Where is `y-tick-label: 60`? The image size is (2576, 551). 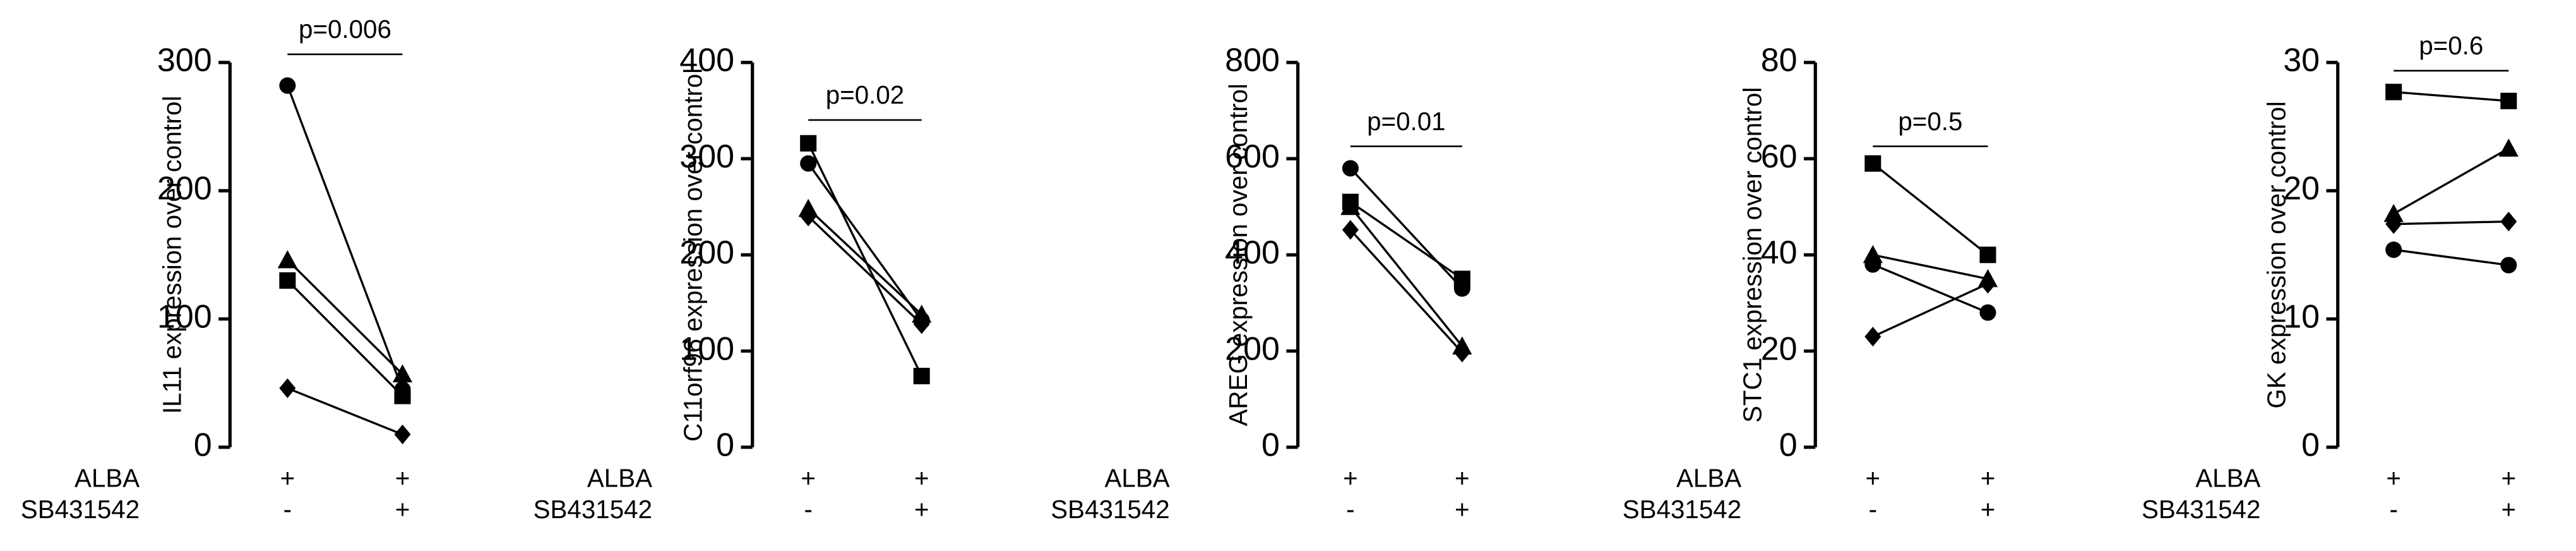
y-tick-label: 60 is located at coordinates (1779, 156).